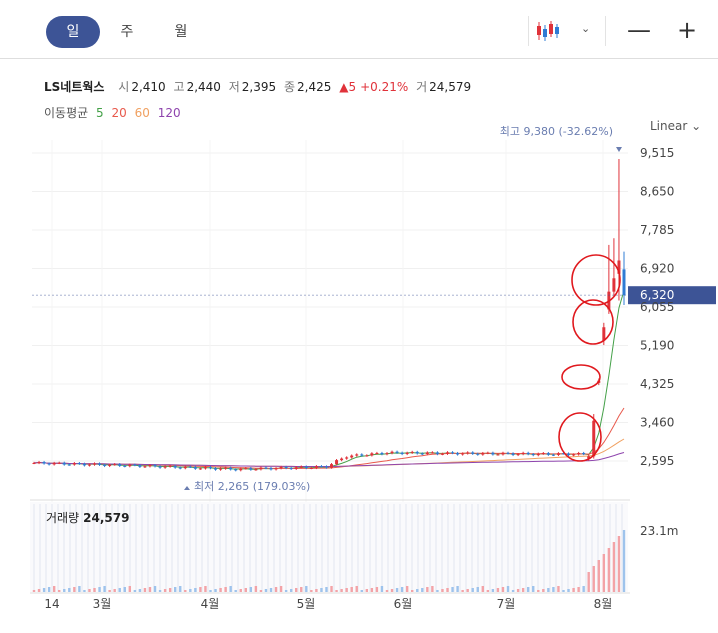 The width and height of the screenshot is (718, 633). What do you see at coordinates (675, 126) in the screenshot?
I see `scale-mode-selector: Linear ⌄` at bounding box center [675, 126].